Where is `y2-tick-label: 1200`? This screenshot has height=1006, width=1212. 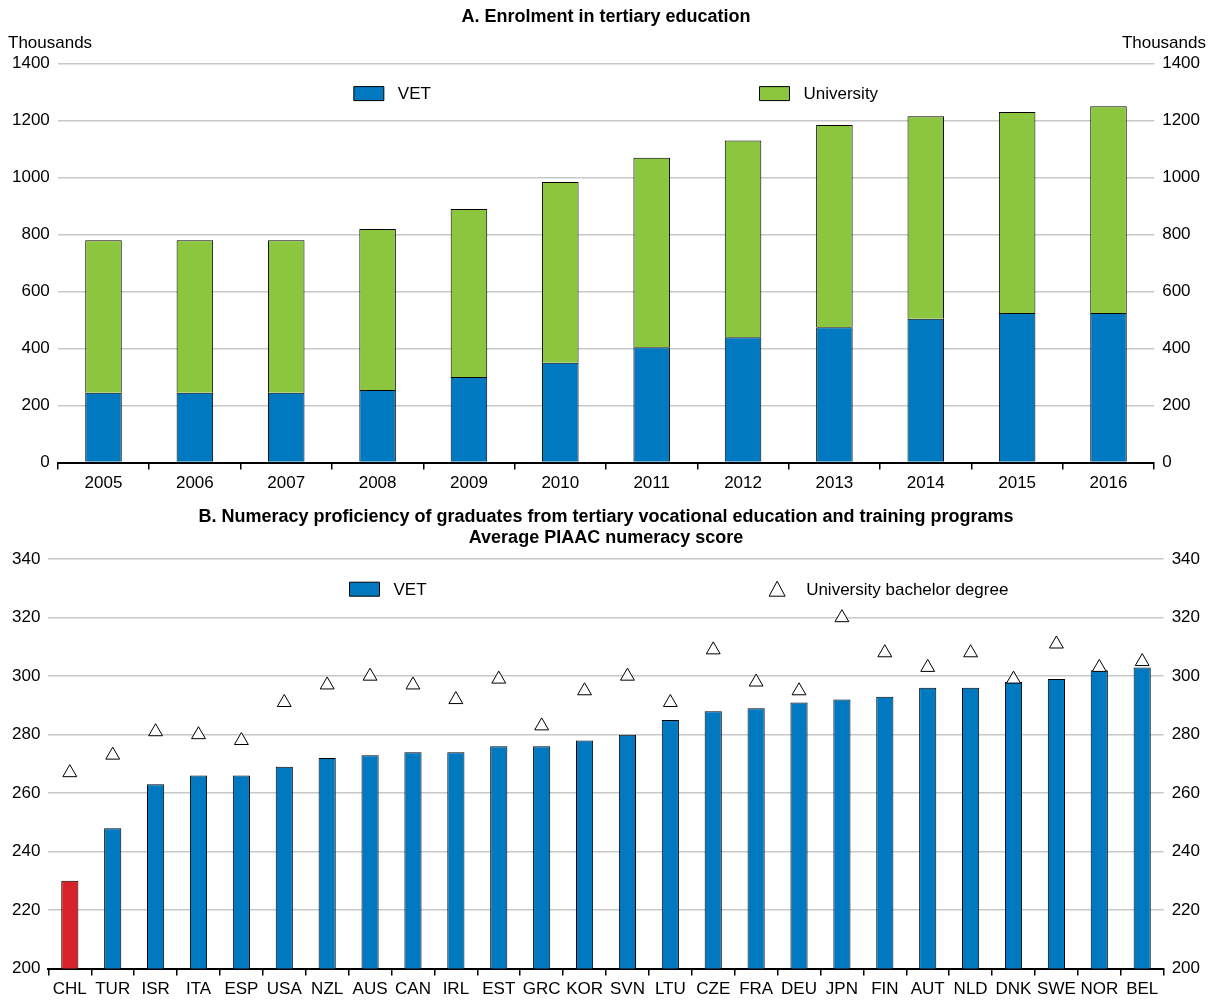 y2-tick-label: 1200 is located at coordinates (1181, 120).